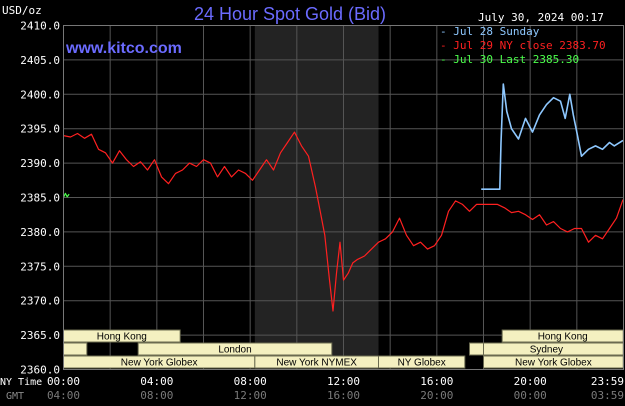 The width and height of the screenshot is (625, 406). I want to click on market-session-label: New York NYMEX, so click(316, 363).